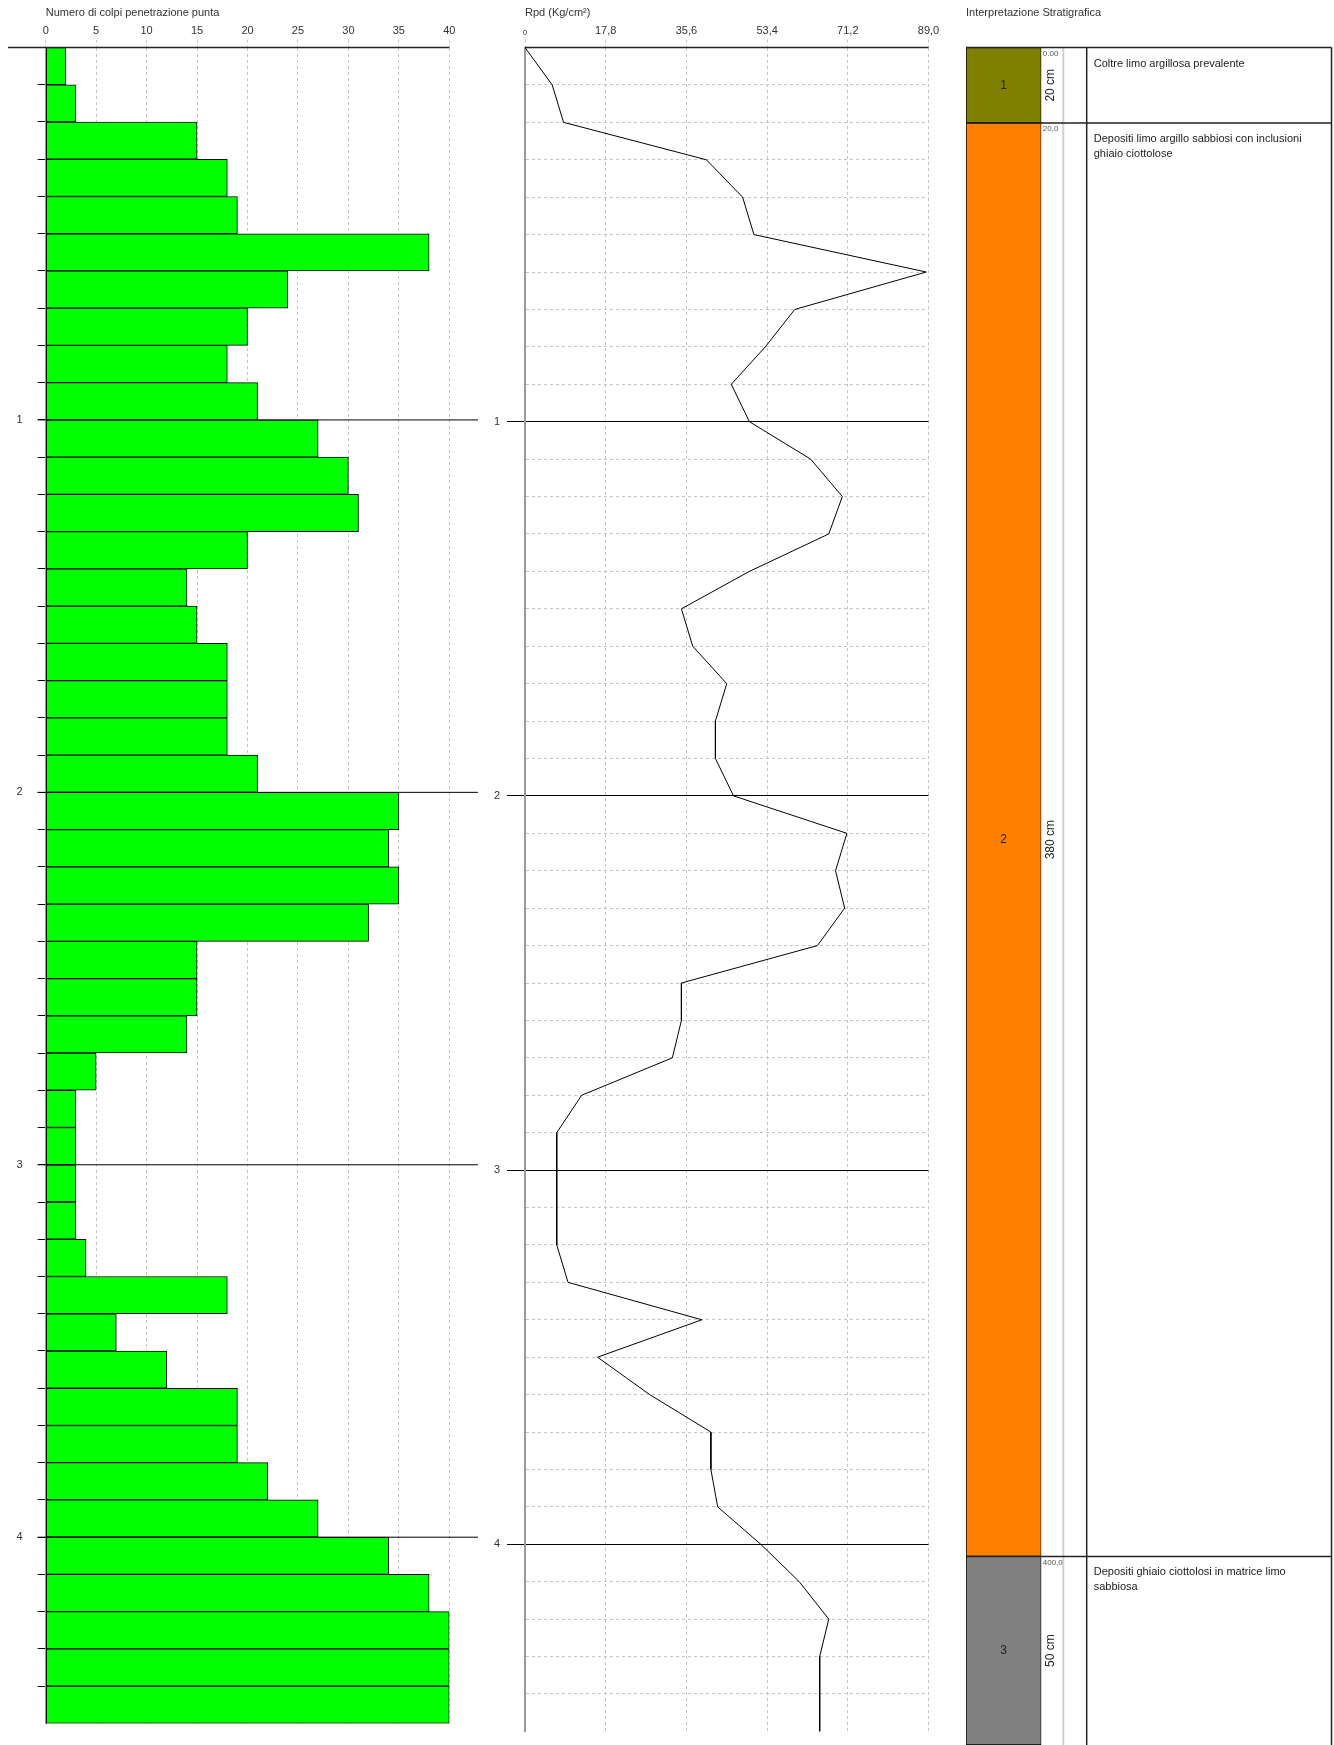  Describe the element at coordinates (1004, 838) in the screenshot. I see `series-label: 2` at that location.